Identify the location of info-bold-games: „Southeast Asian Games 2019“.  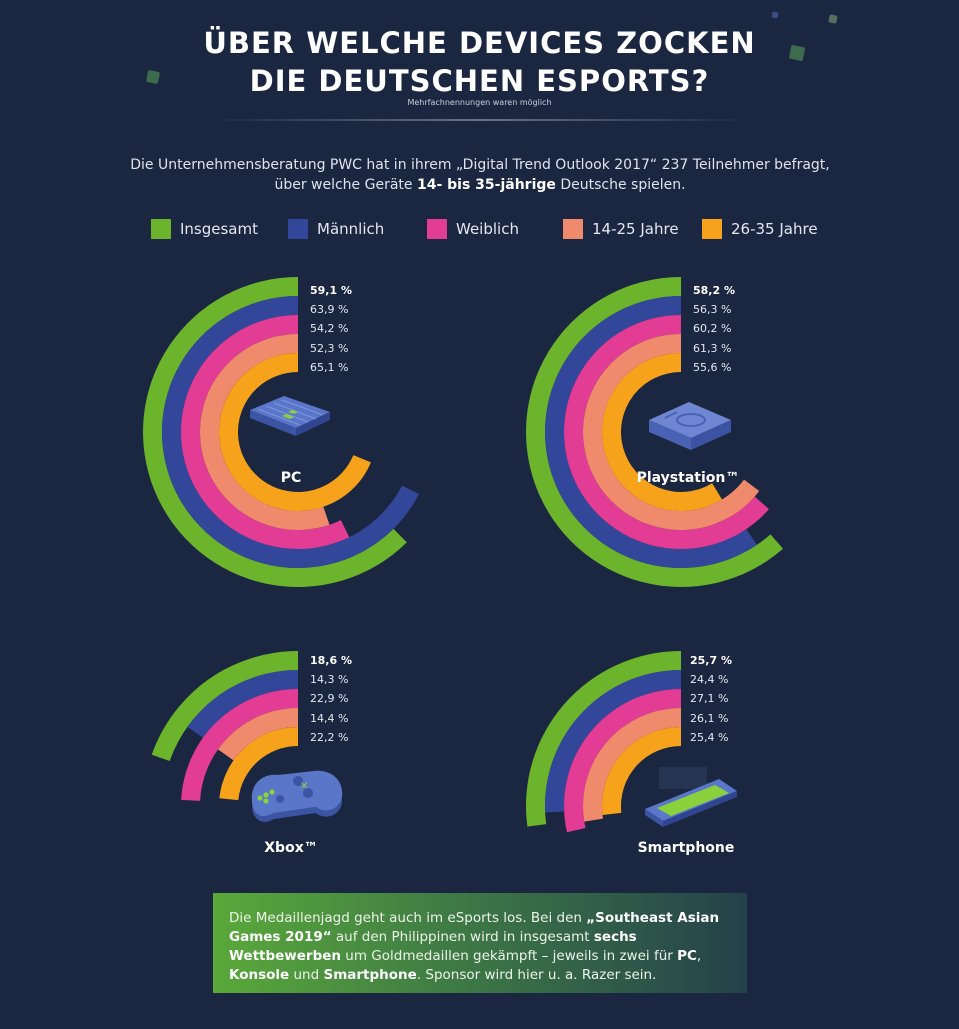
(474, 927).